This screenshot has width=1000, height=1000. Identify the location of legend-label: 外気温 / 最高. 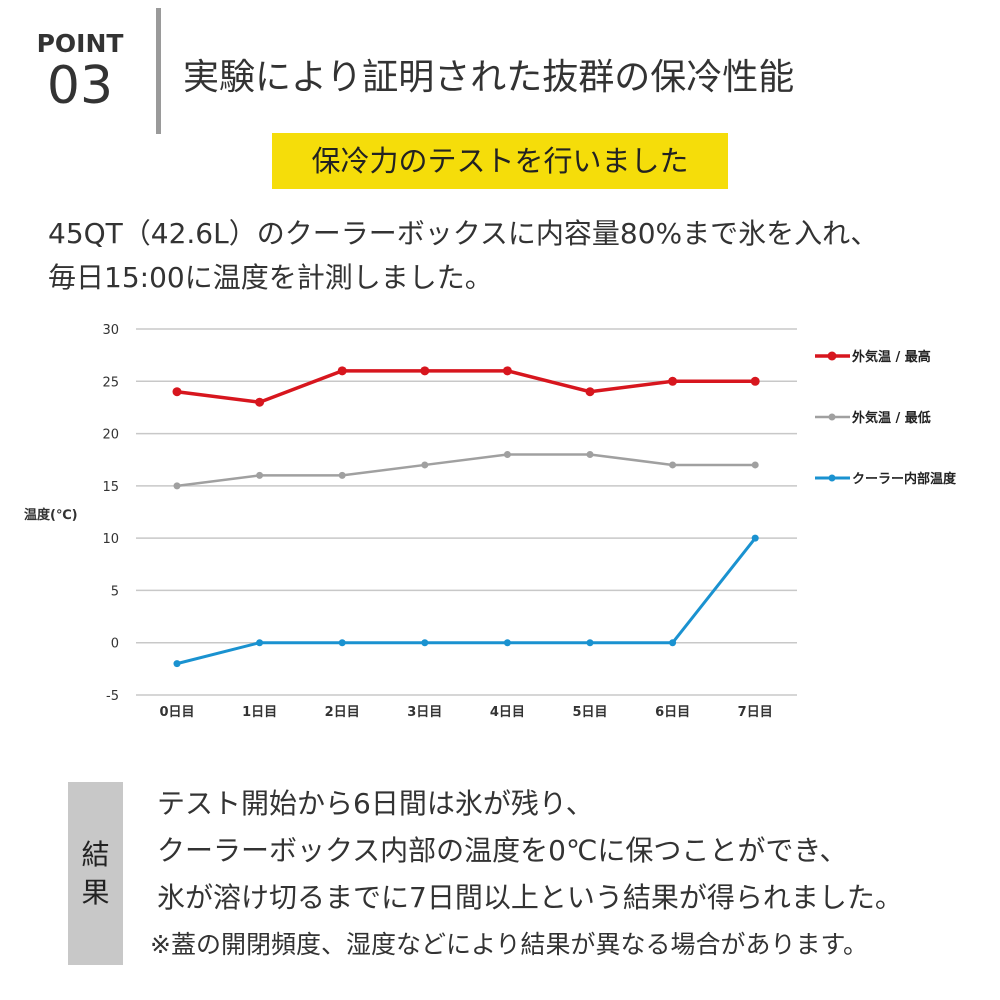
(891, 357).